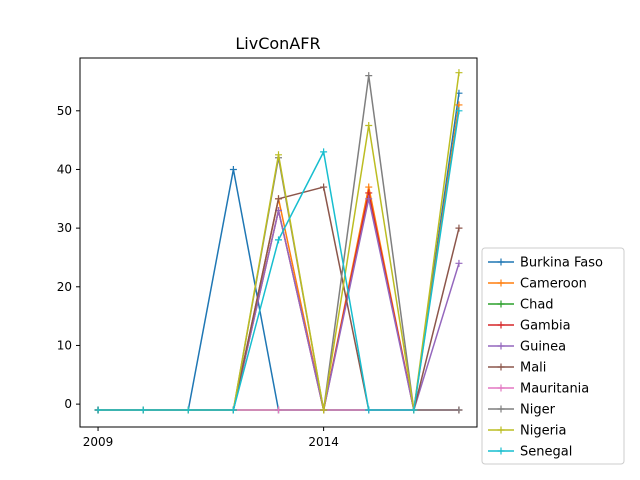 The height and width of the screenshot is (480, 640). I want to click on legend-label: Mali, so click(533, 368).